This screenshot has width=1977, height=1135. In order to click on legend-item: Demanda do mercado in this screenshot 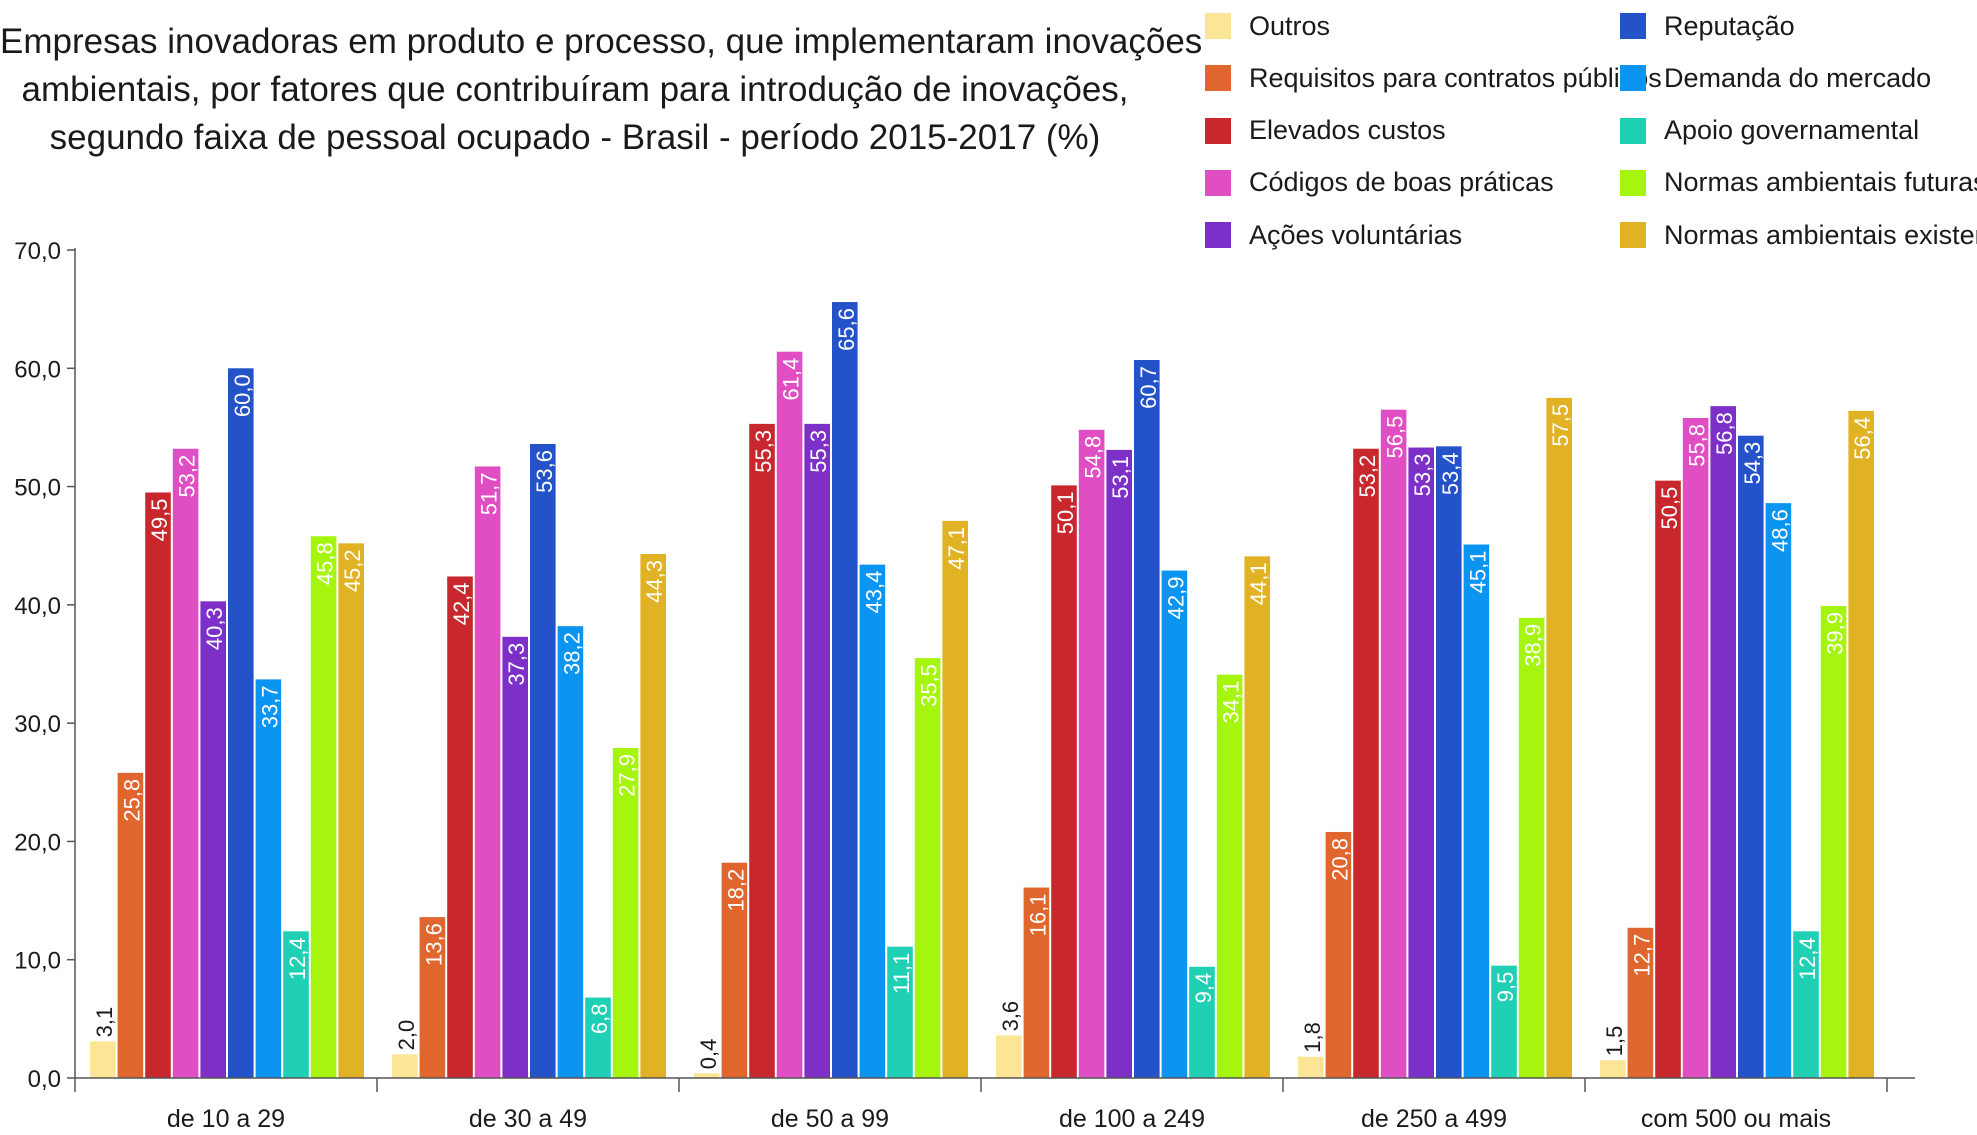, I will do `click(1775, 78)`.